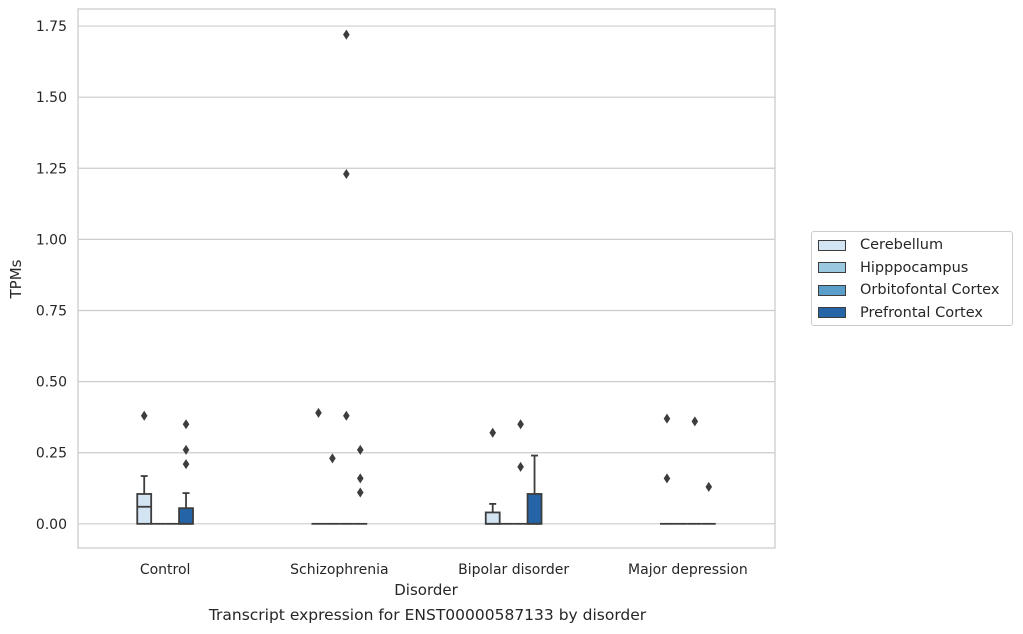 This screenshot has width=1023, height=634. What do you see at coordinates (902, 245) in the screenshot?
I see `legend-label-cerebellum: Cerebellum` at bounding box center [902, 245].